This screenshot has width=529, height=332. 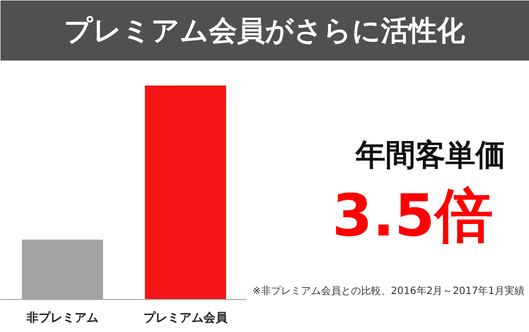 What do you see at coordinates (388, 291) in the screenshot?
I see `text: ※非プレミアム会員との比較、2016年2月～2017年1月実績` at bounding box center [388, 291].